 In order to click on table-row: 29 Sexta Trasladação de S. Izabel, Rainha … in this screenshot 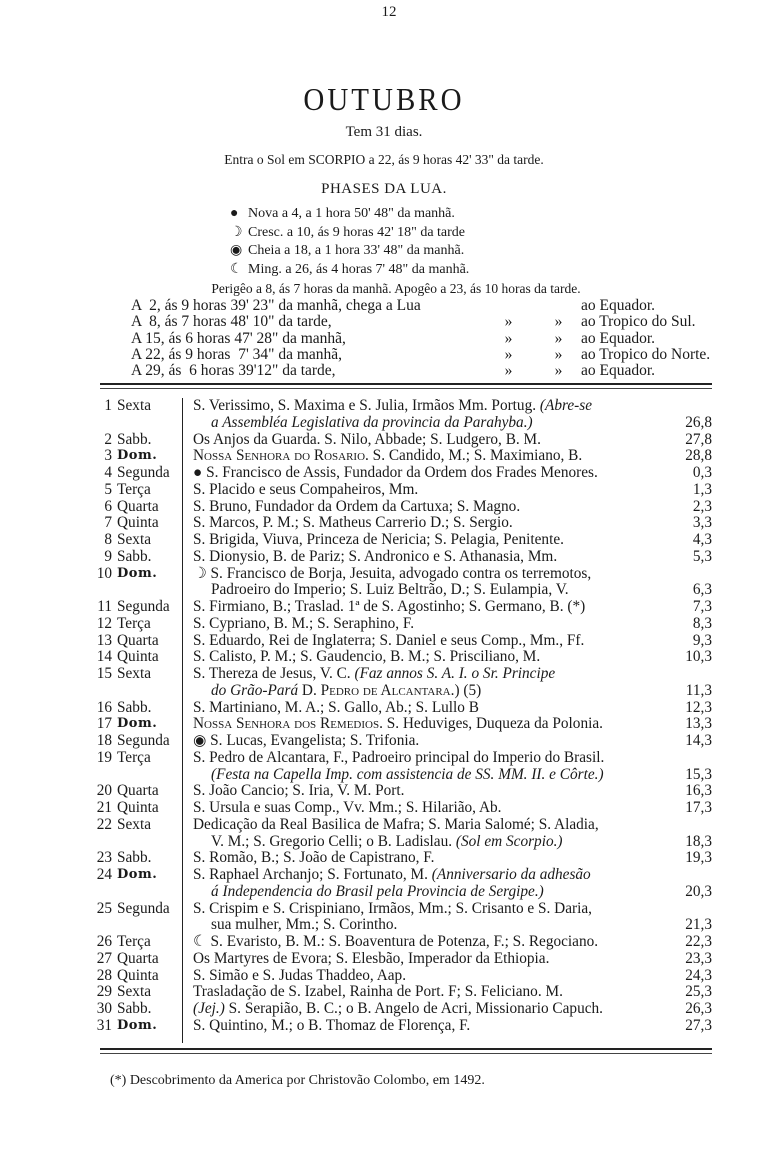, I will do `click(404, 992)`.